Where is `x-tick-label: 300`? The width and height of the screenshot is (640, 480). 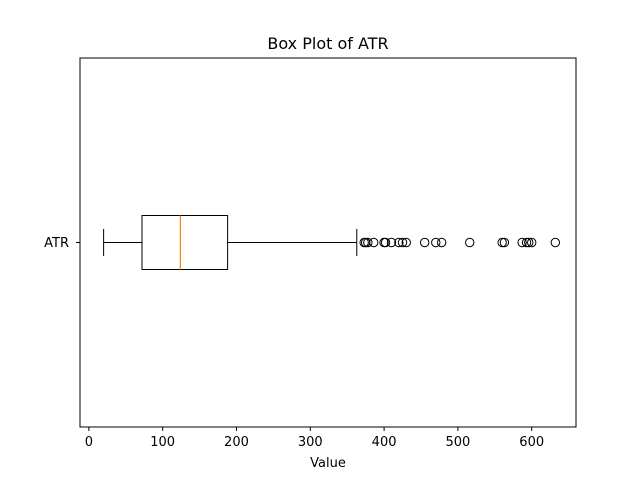 x-tick-label: 300 is located at coordinates (310, 442).